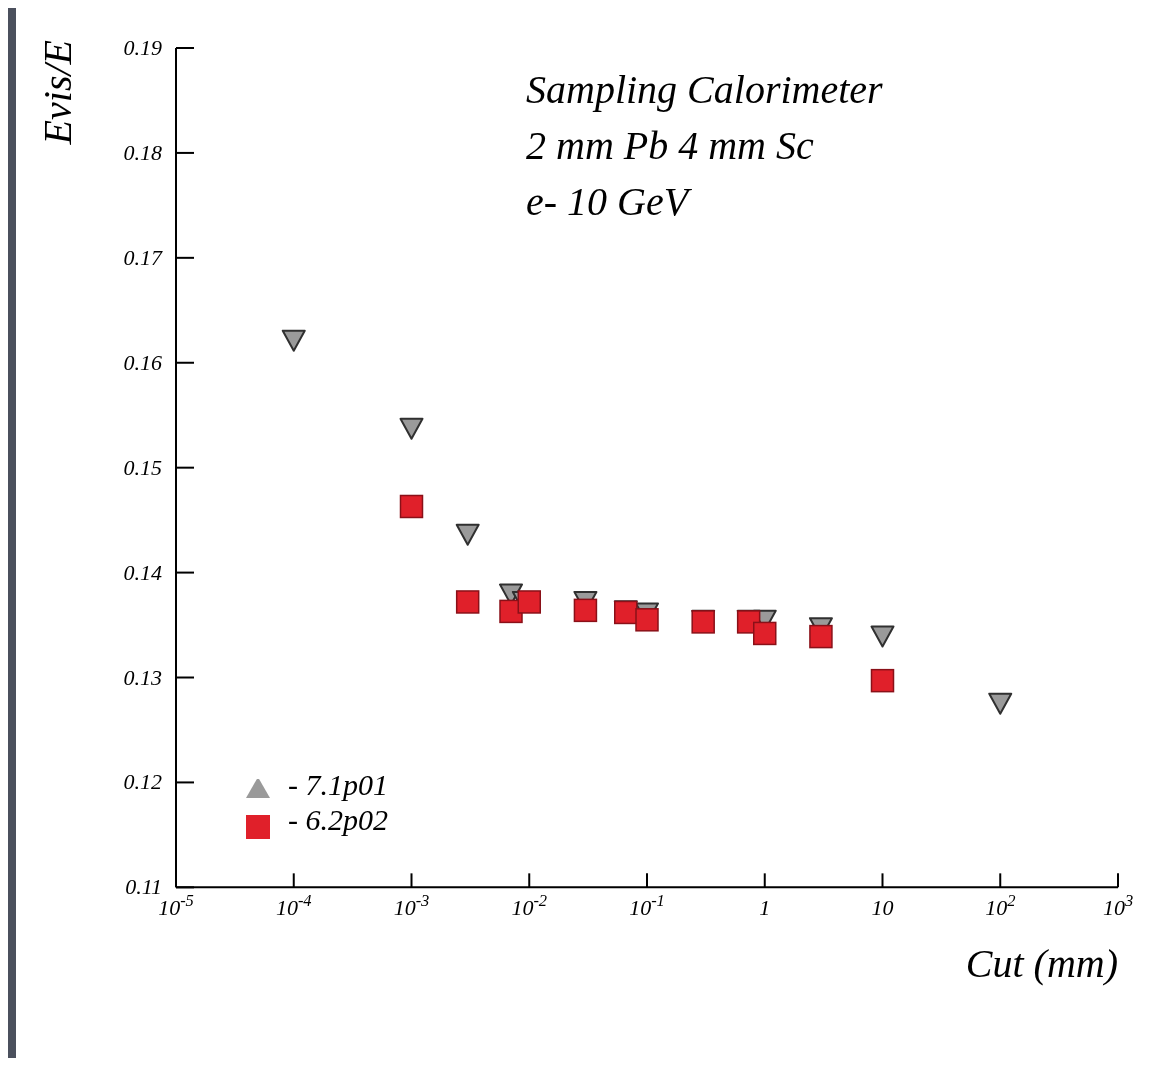 The image size is (1161, 1073). I want to click on legend-label: - 7.1p01, so click(338, 784).